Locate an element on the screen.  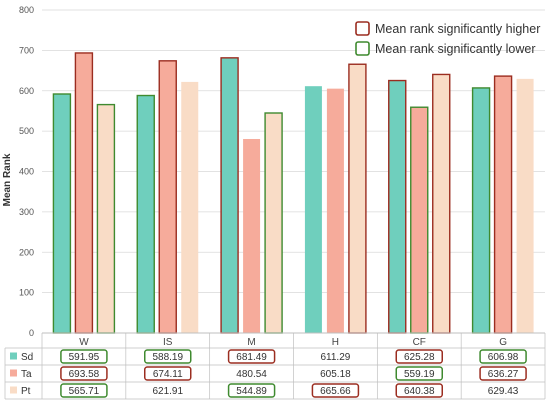
bar-pt-m is located at coordinates (273, 223).